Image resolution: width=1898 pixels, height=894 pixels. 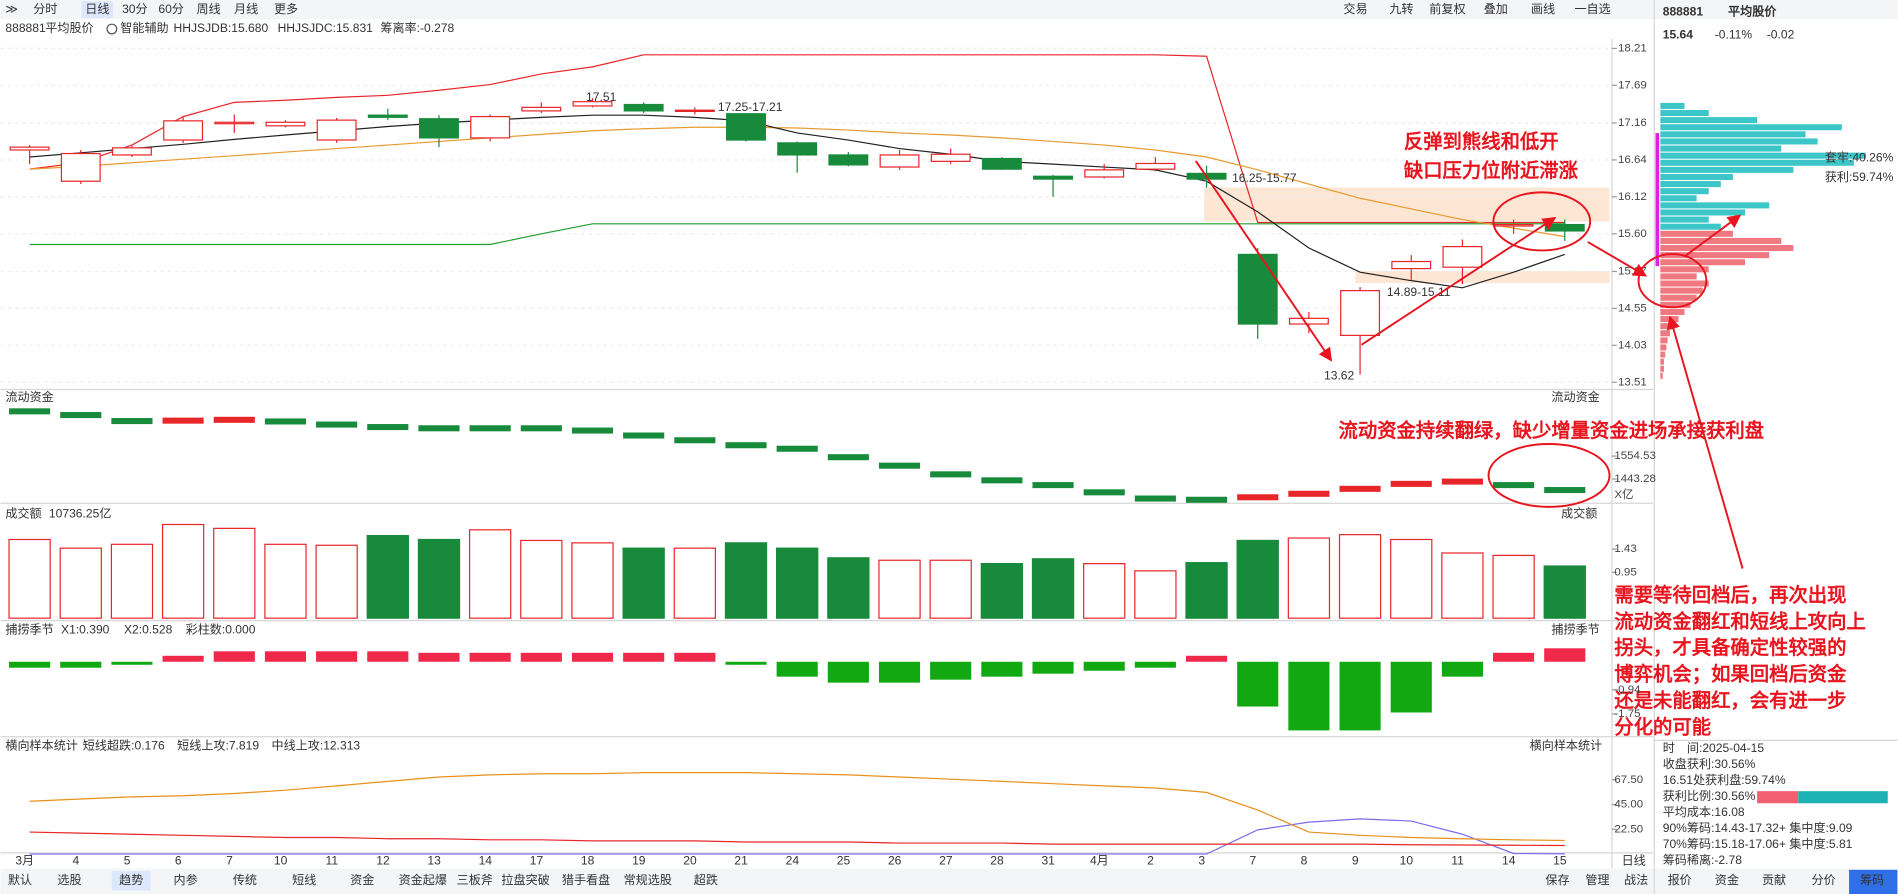 What do you see at coordinates (1636, 880) in the screenshot?
I see `bottom-tab: 战法` at bounding box center [1636, 880].